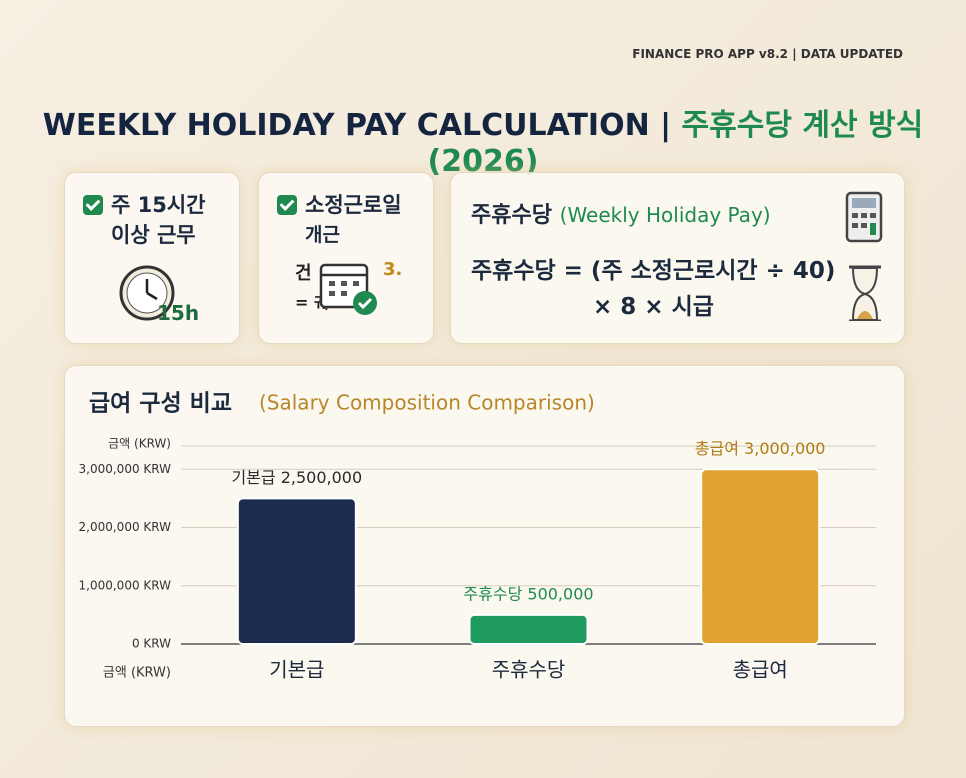 The height and width of the screenshot is (778, 966). I want to click on y-tick-label: 0 KRW, so click(151, 644).